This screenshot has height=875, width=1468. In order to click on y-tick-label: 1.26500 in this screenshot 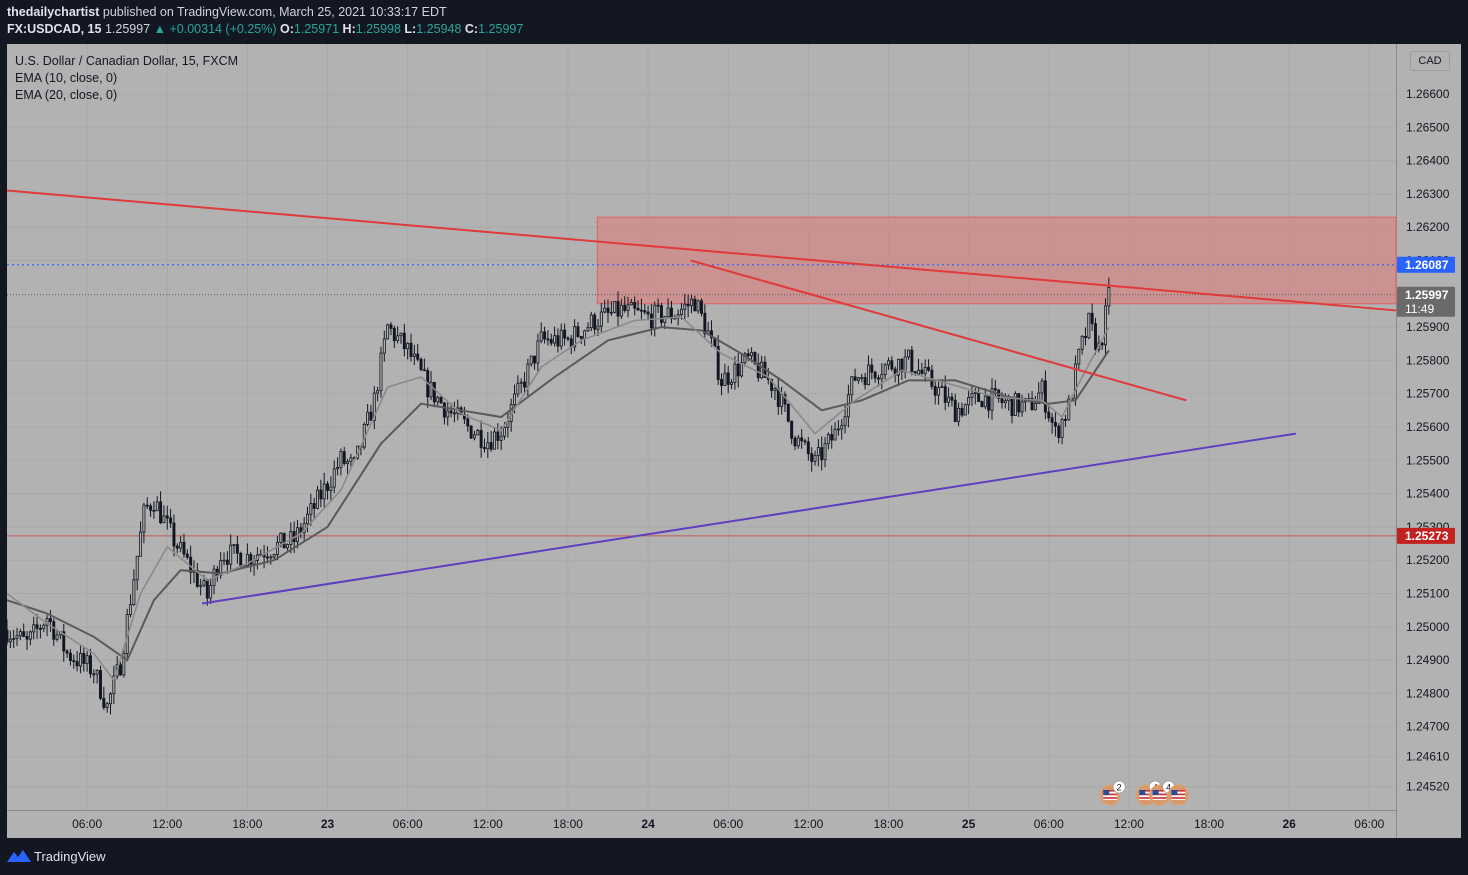, I will do `click(1428, 127)`.